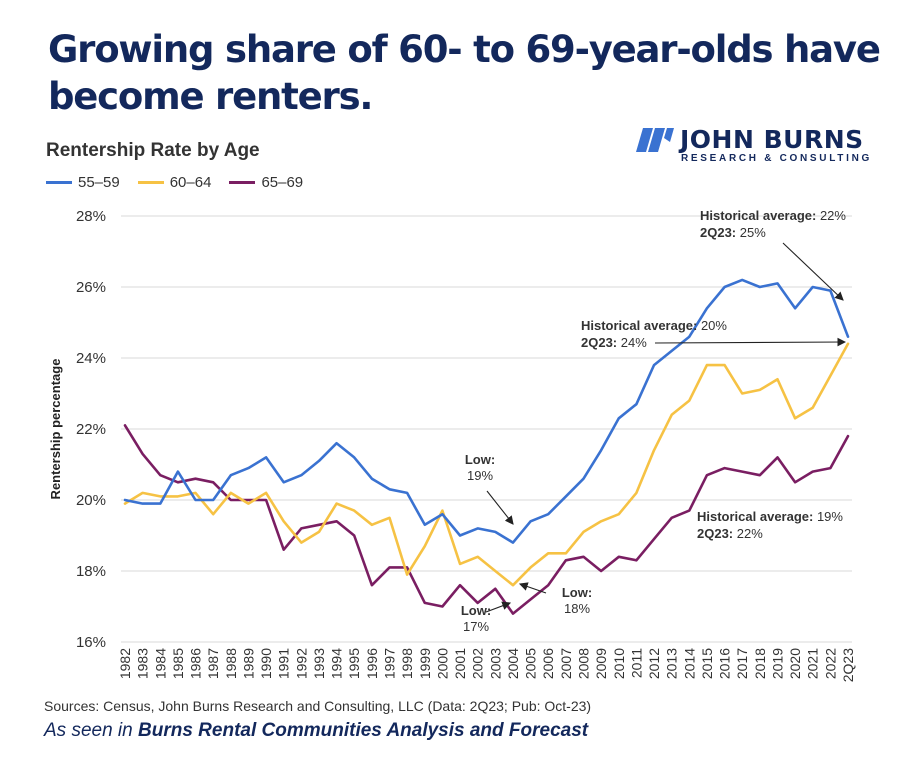  What do you see at coordinates (689, 663) in the screenshot?
I see `x-tick-label: 2014` at bounding box center [689, 663].